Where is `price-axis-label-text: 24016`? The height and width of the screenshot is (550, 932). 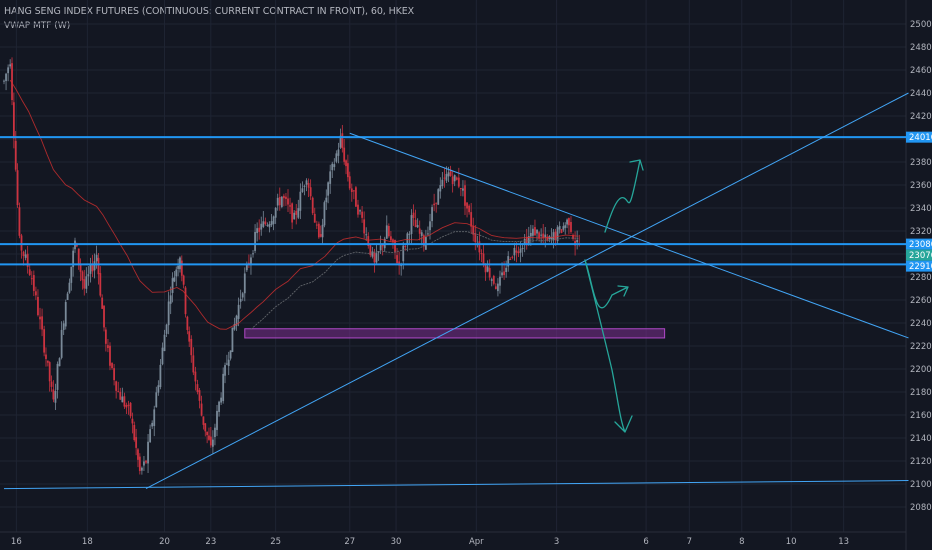
price-axis-label-text: 24016 is located at coordinates (920, 138).